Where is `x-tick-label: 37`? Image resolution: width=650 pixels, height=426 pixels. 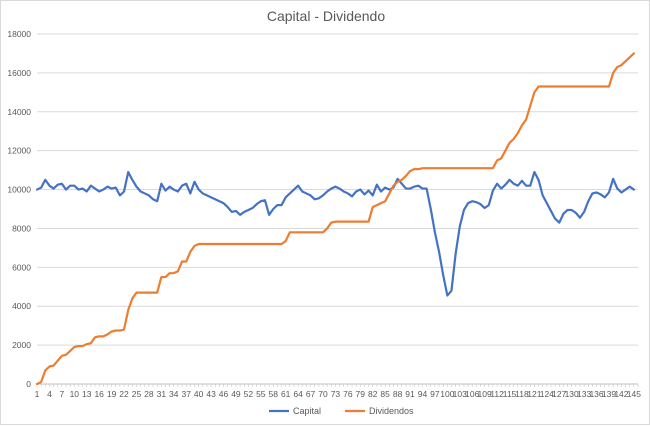 x-tick-label: 37 is located at coordinates (186, 394).